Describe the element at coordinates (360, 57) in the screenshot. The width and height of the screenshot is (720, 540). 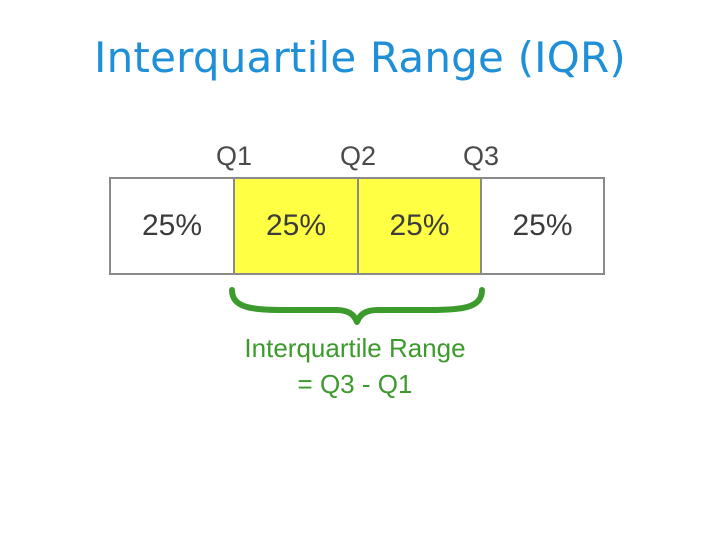
I see `slide-title: Interquartile Range (IQR)` at that location.